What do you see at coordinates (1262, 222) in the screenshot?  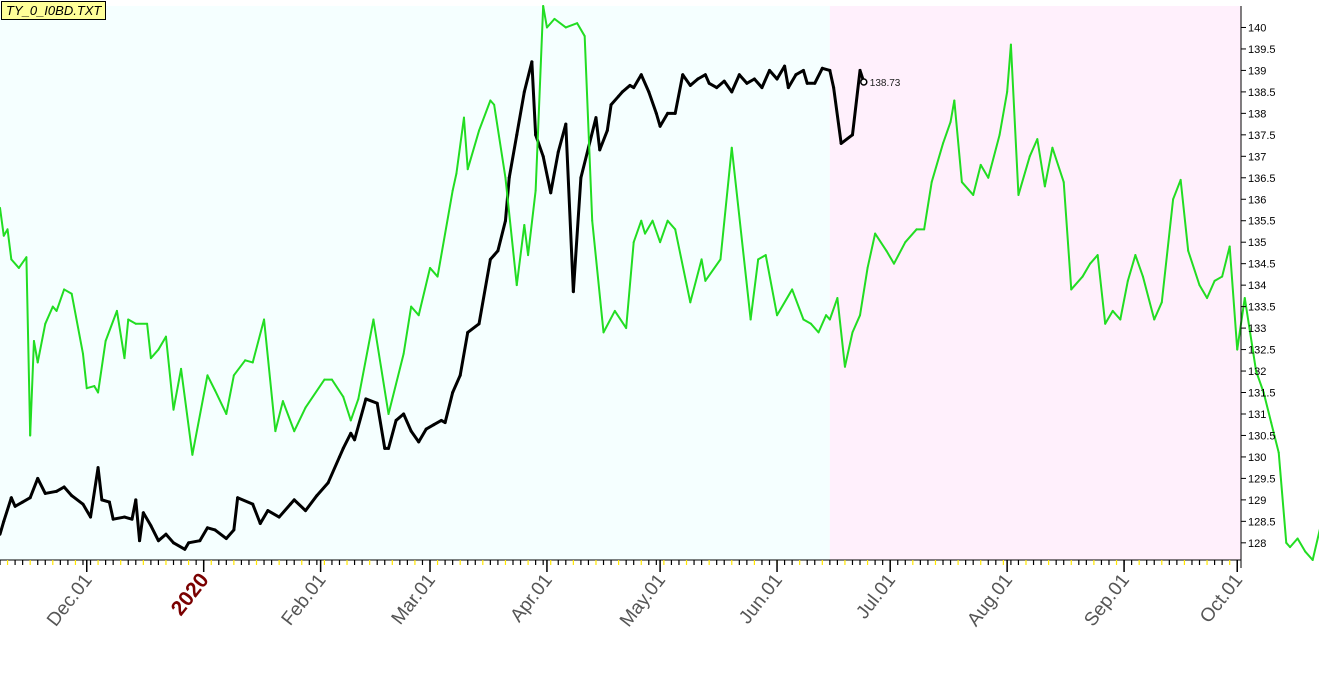 I see `y-tick-label: 135.5` at bounding box center [1262, 222].